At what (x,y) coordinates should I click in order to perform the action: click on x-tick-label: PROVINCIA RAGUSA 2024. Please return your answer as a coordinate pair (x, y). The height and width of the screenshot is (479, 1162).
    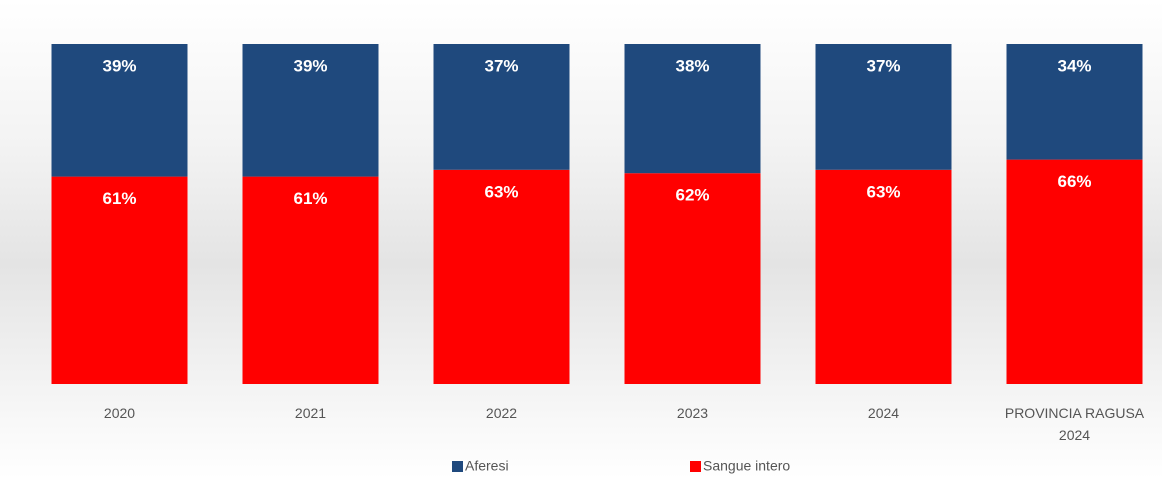
    Looking at the image, I should click on (1074, 424).